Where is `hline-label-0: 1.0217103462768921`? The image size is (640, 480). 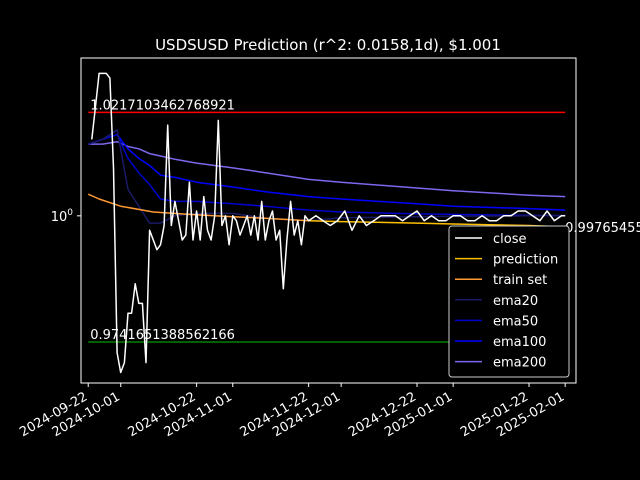 hline-label-0: 1.0217103462768921 is located at coordinates (162, 105).